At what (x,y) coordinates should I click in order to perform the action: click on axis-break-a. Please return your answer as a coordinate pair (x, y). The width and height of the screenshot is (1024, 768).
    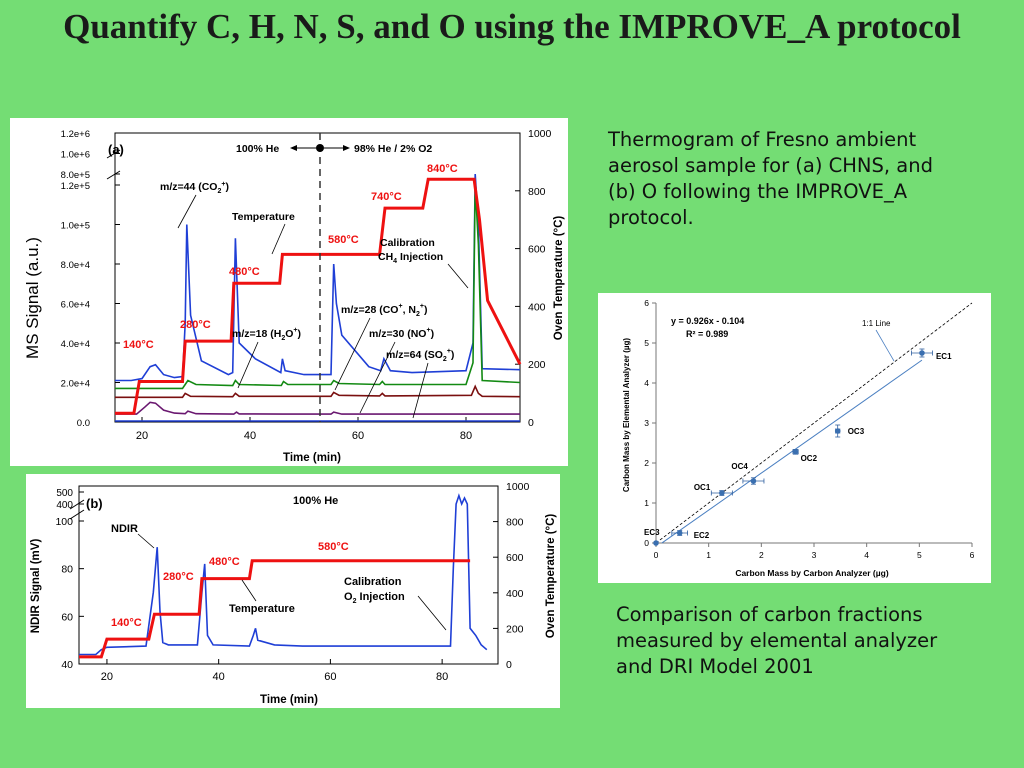
    Looking at the image, I should click on (113, 175).